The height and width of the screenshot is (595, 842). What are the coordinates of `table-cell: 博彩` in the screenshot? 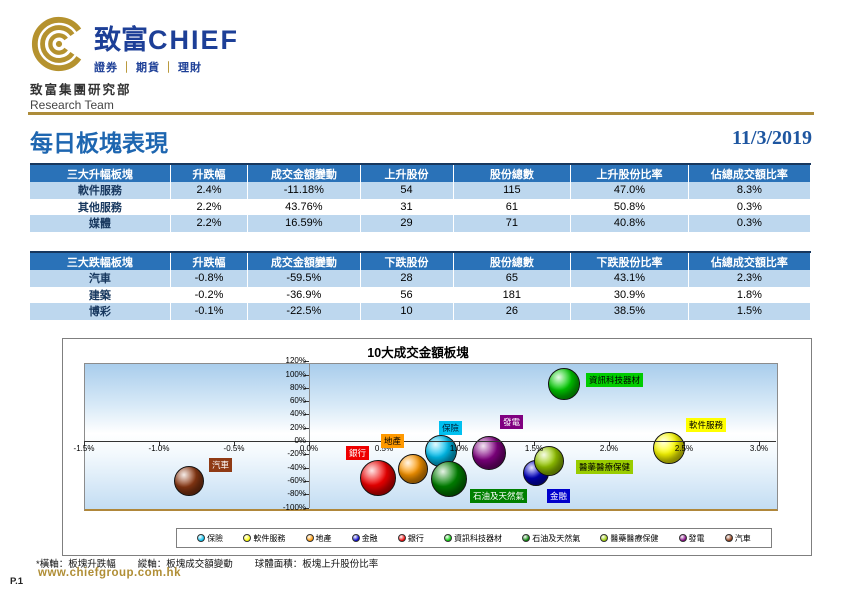 It's located at (100, 311).